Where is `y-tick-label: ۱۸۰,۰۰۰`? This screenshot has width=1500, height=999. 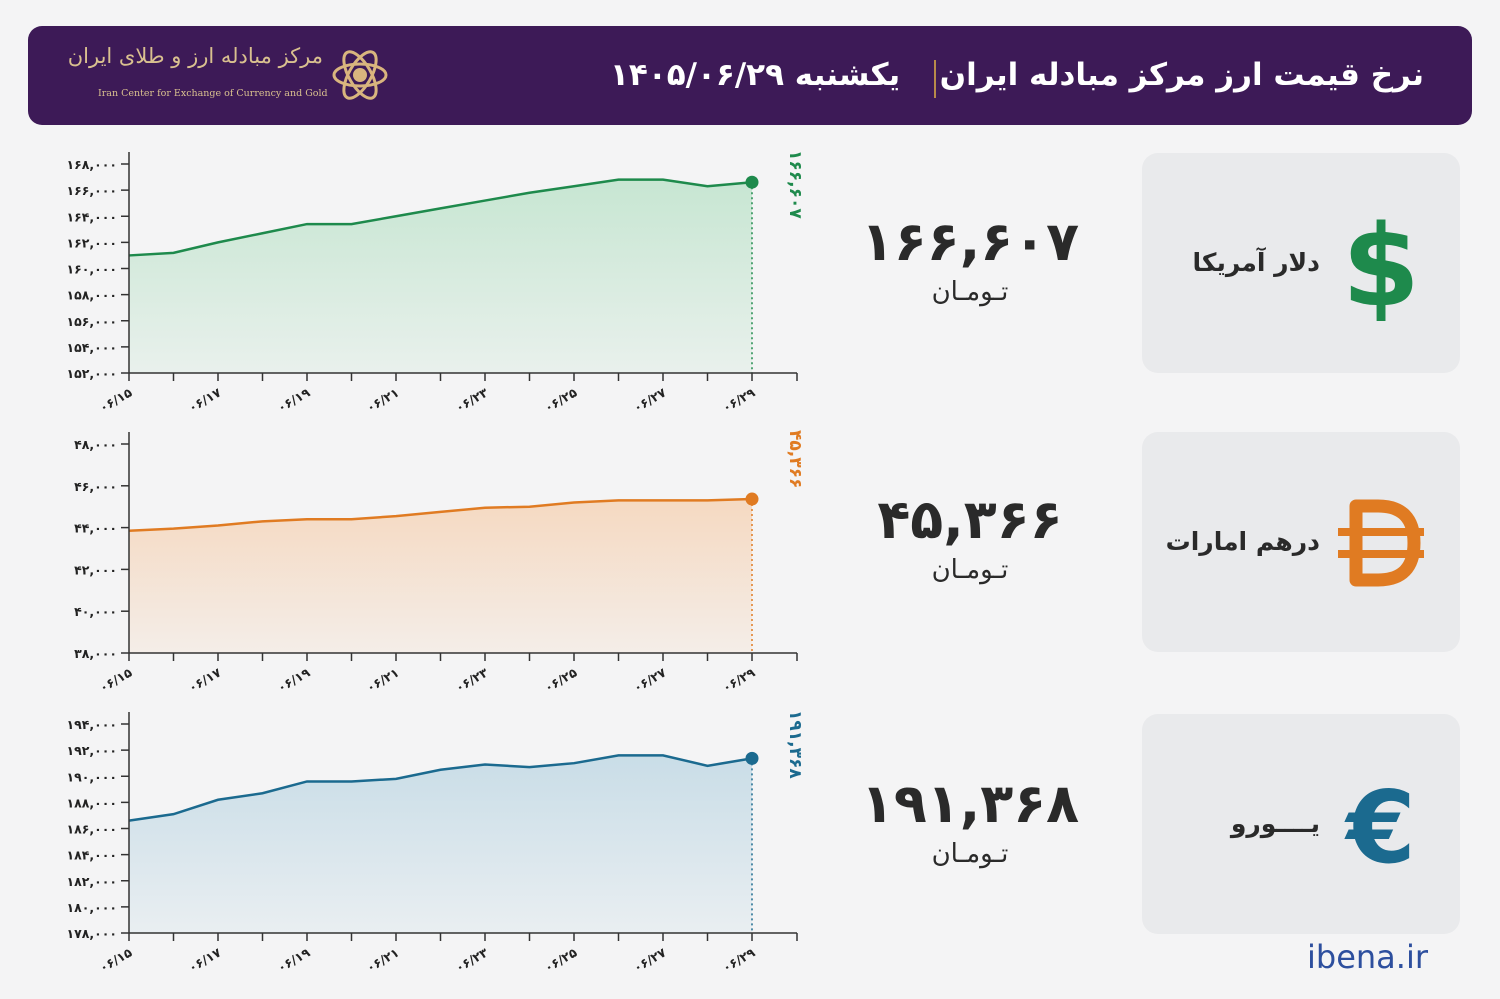
y-tick-label: ۱۸۰,۰۰۰ is located at coordinates (91, 907).